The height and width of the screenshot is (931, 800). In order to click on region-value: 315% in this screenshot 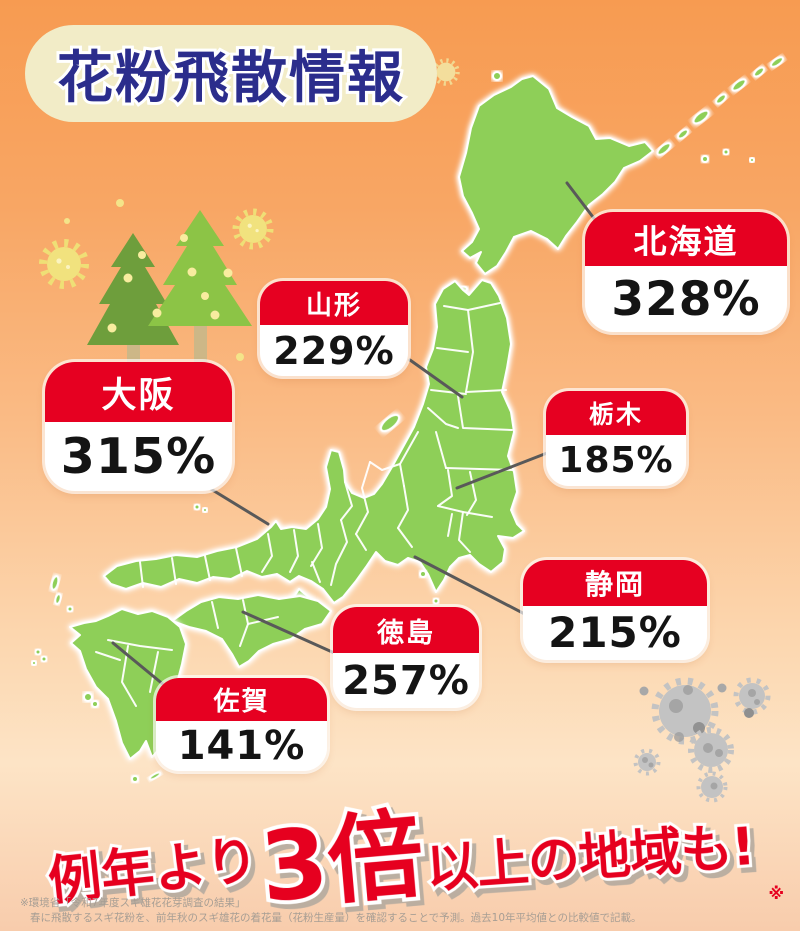, I will do `click(138, 456)`.